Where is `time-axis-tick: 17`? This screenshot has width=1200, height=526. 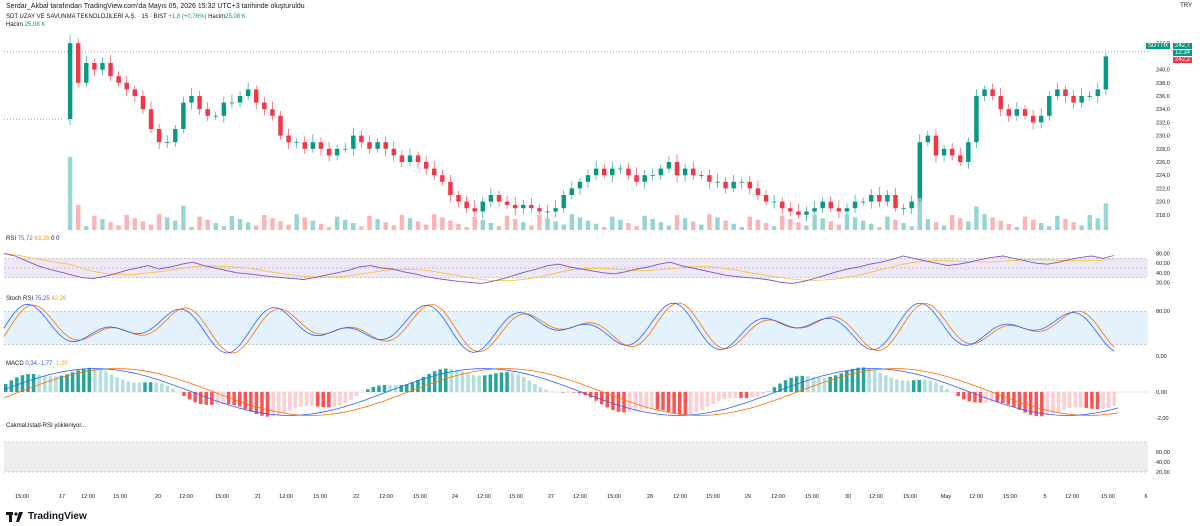 time-axis-tick: 17 is located at coordinates (62, 497).